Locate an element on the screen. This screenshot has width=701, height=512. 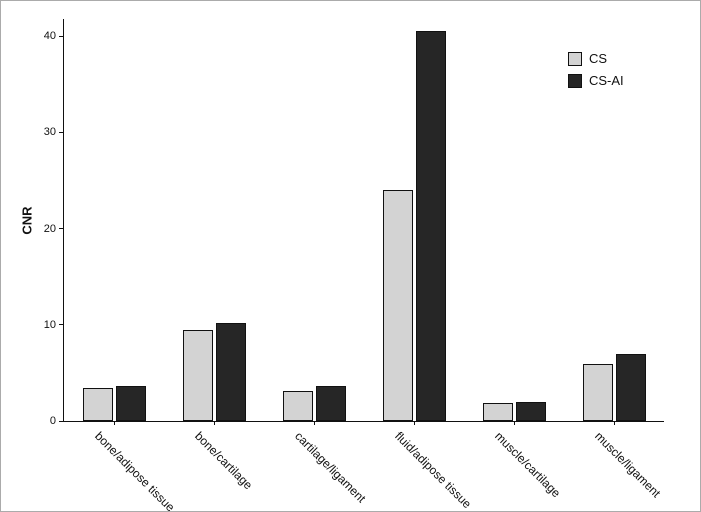
y-tick-label: 30 is located at coordinates (49, 132).